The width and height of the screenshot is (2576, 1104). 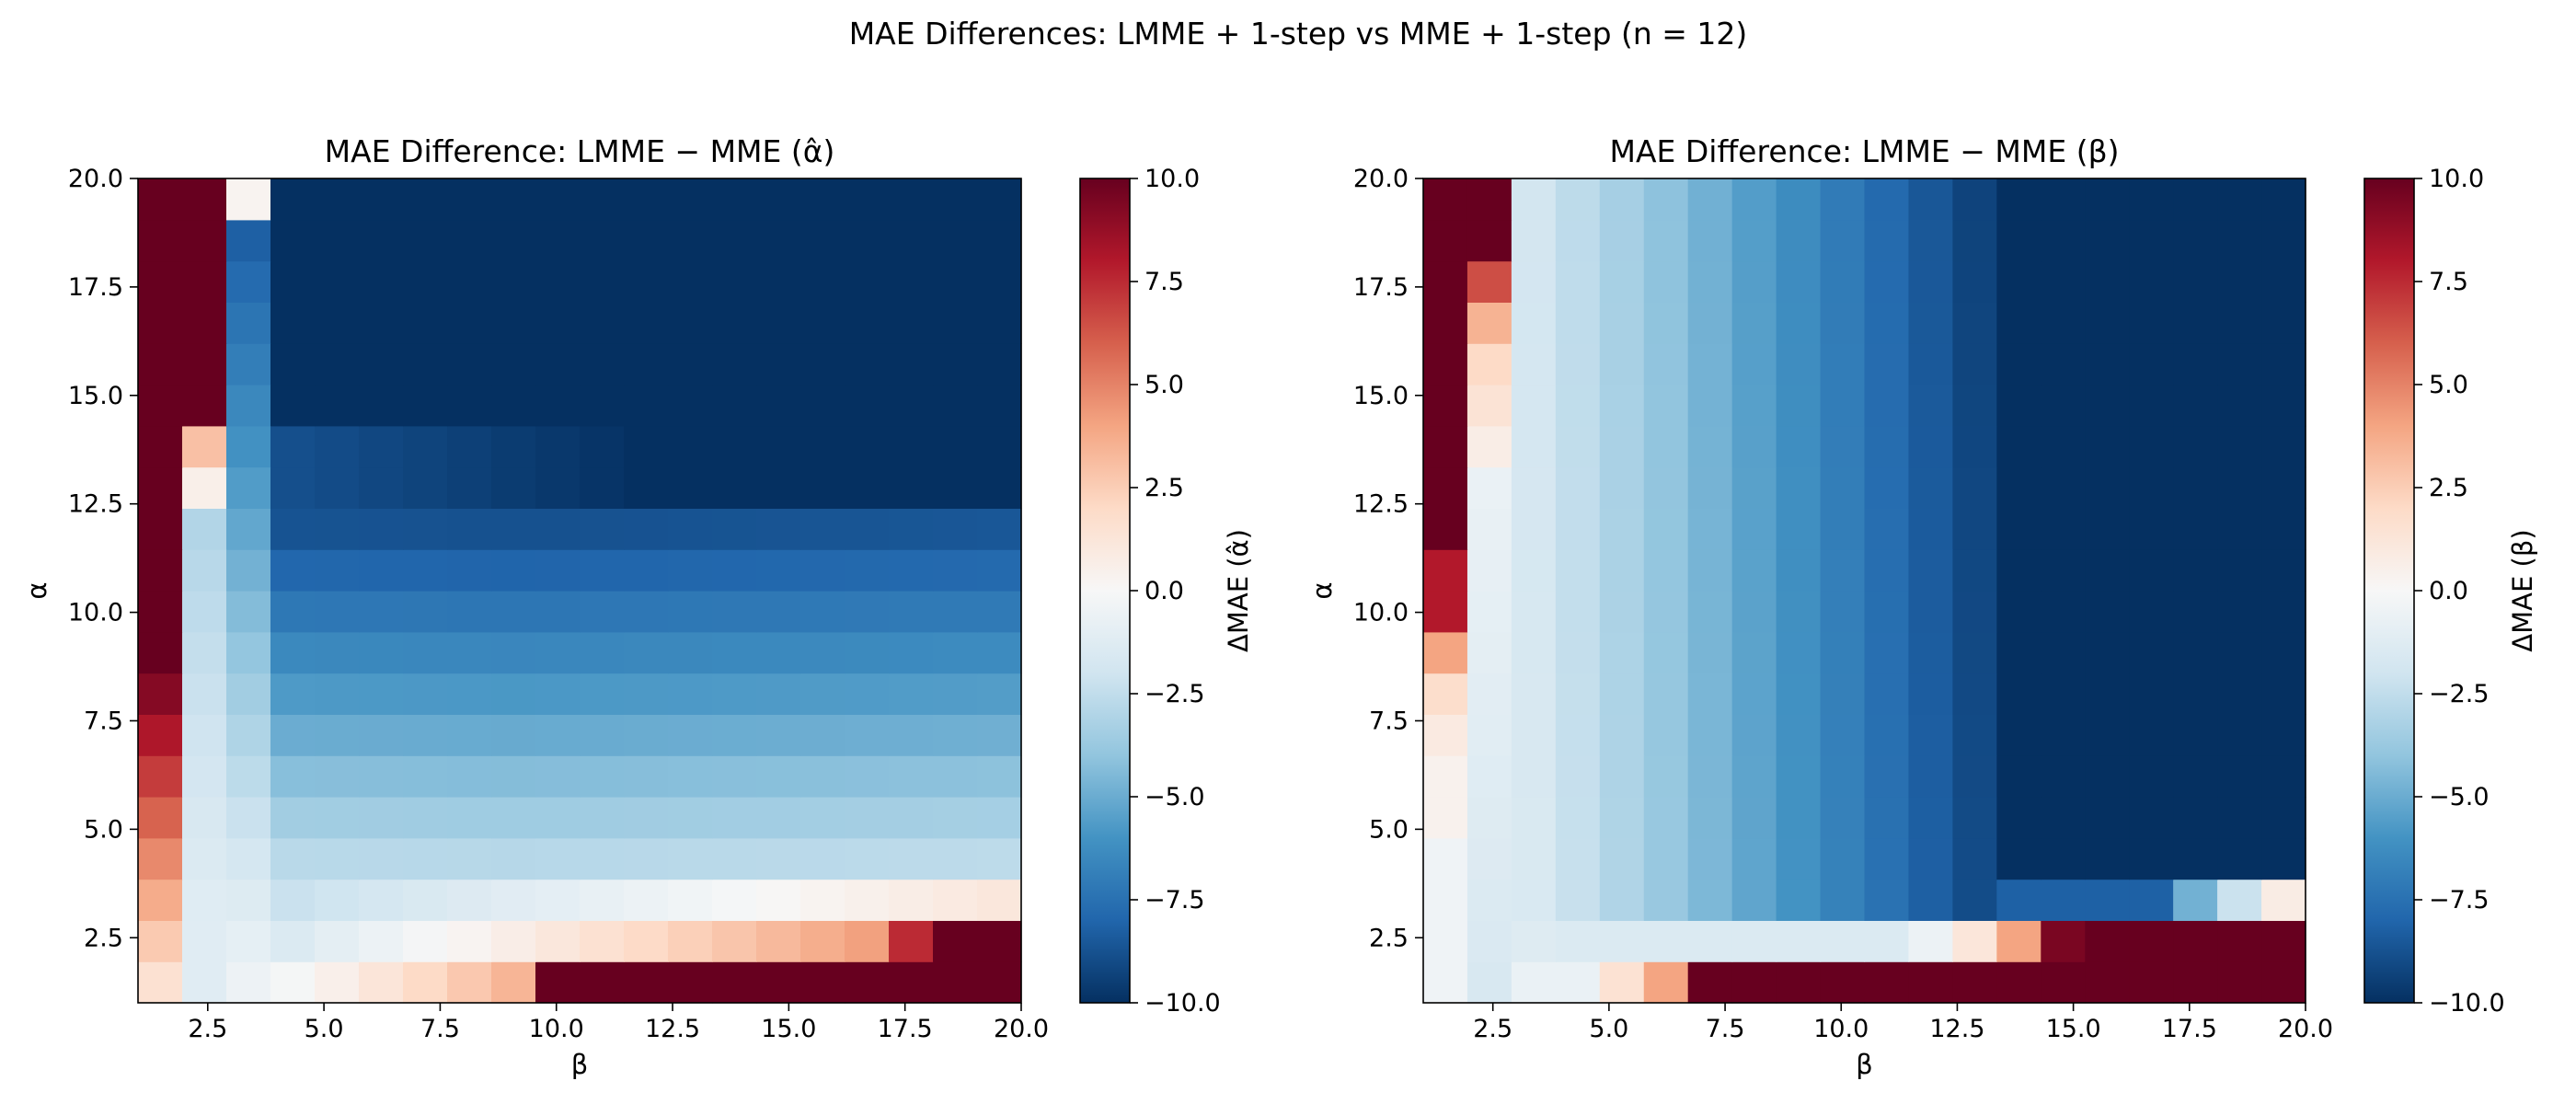 What do you see at coordinates (324, 1029) in the screenshot?
I see `x-tick-label: 5.0` at bounding box center [324, 1029].